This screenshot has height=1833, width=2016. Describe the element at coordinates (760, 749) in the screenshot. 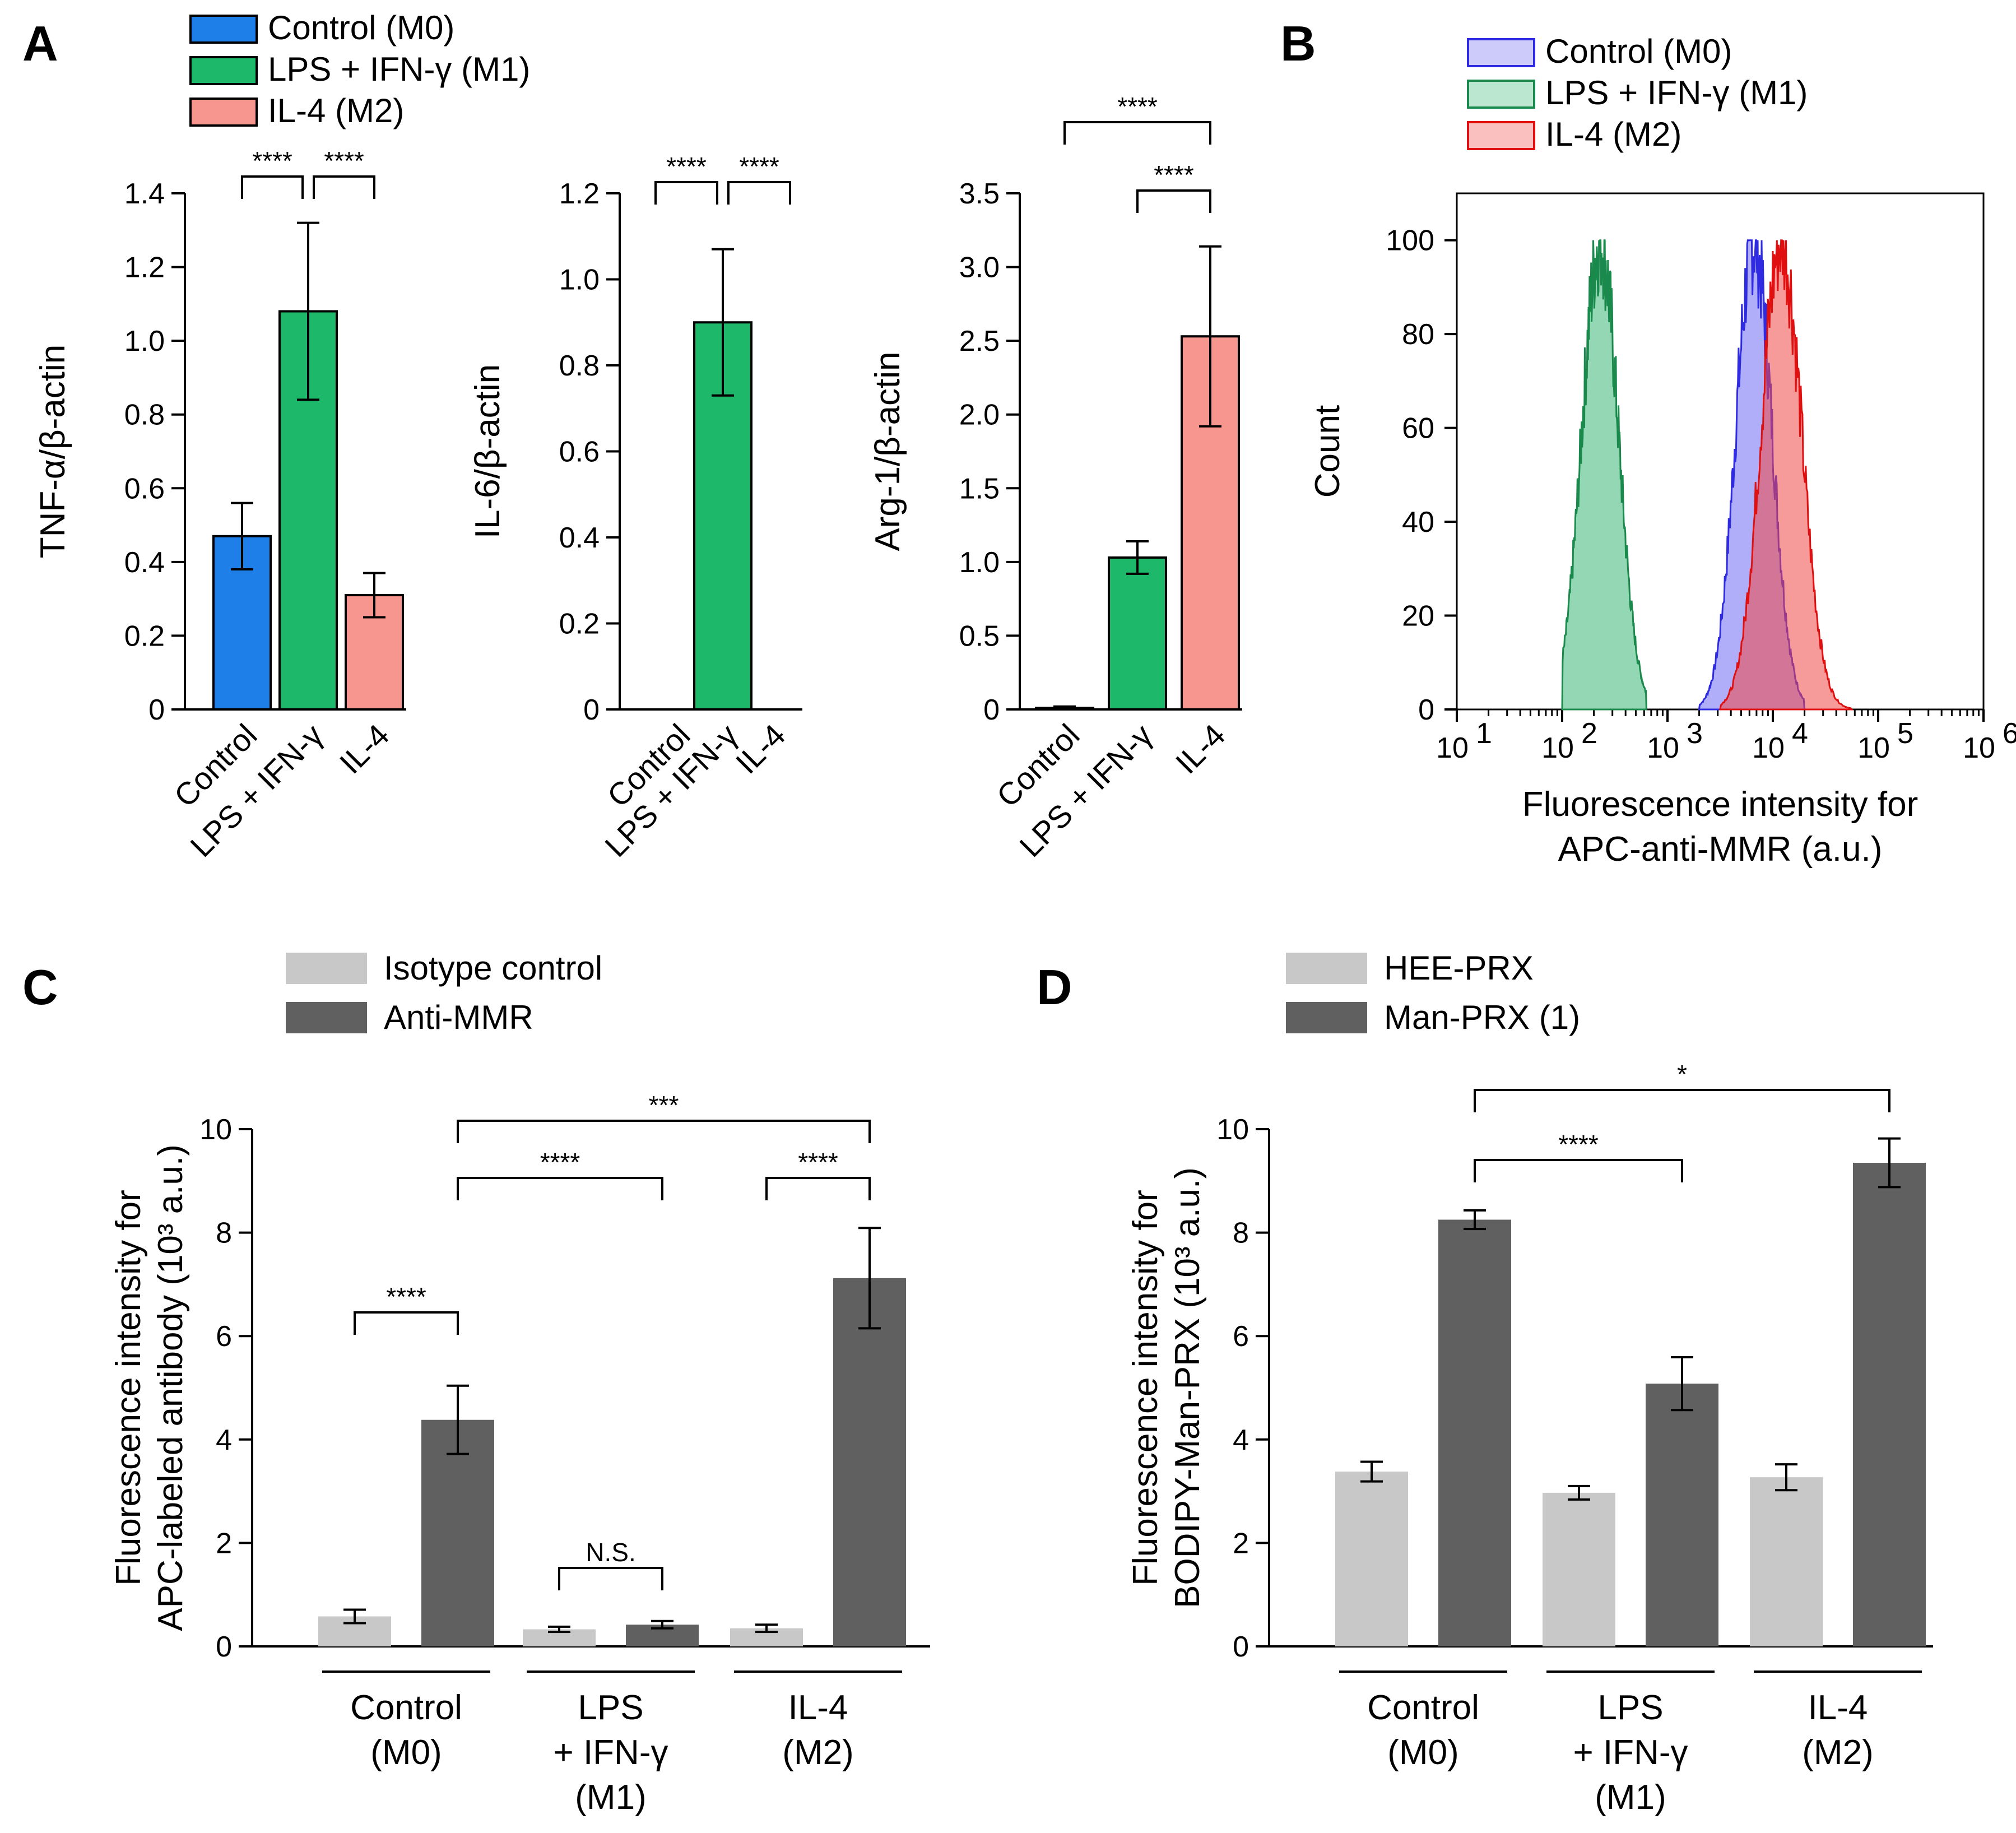

I see `a2-category-label: IL-4` at that location.